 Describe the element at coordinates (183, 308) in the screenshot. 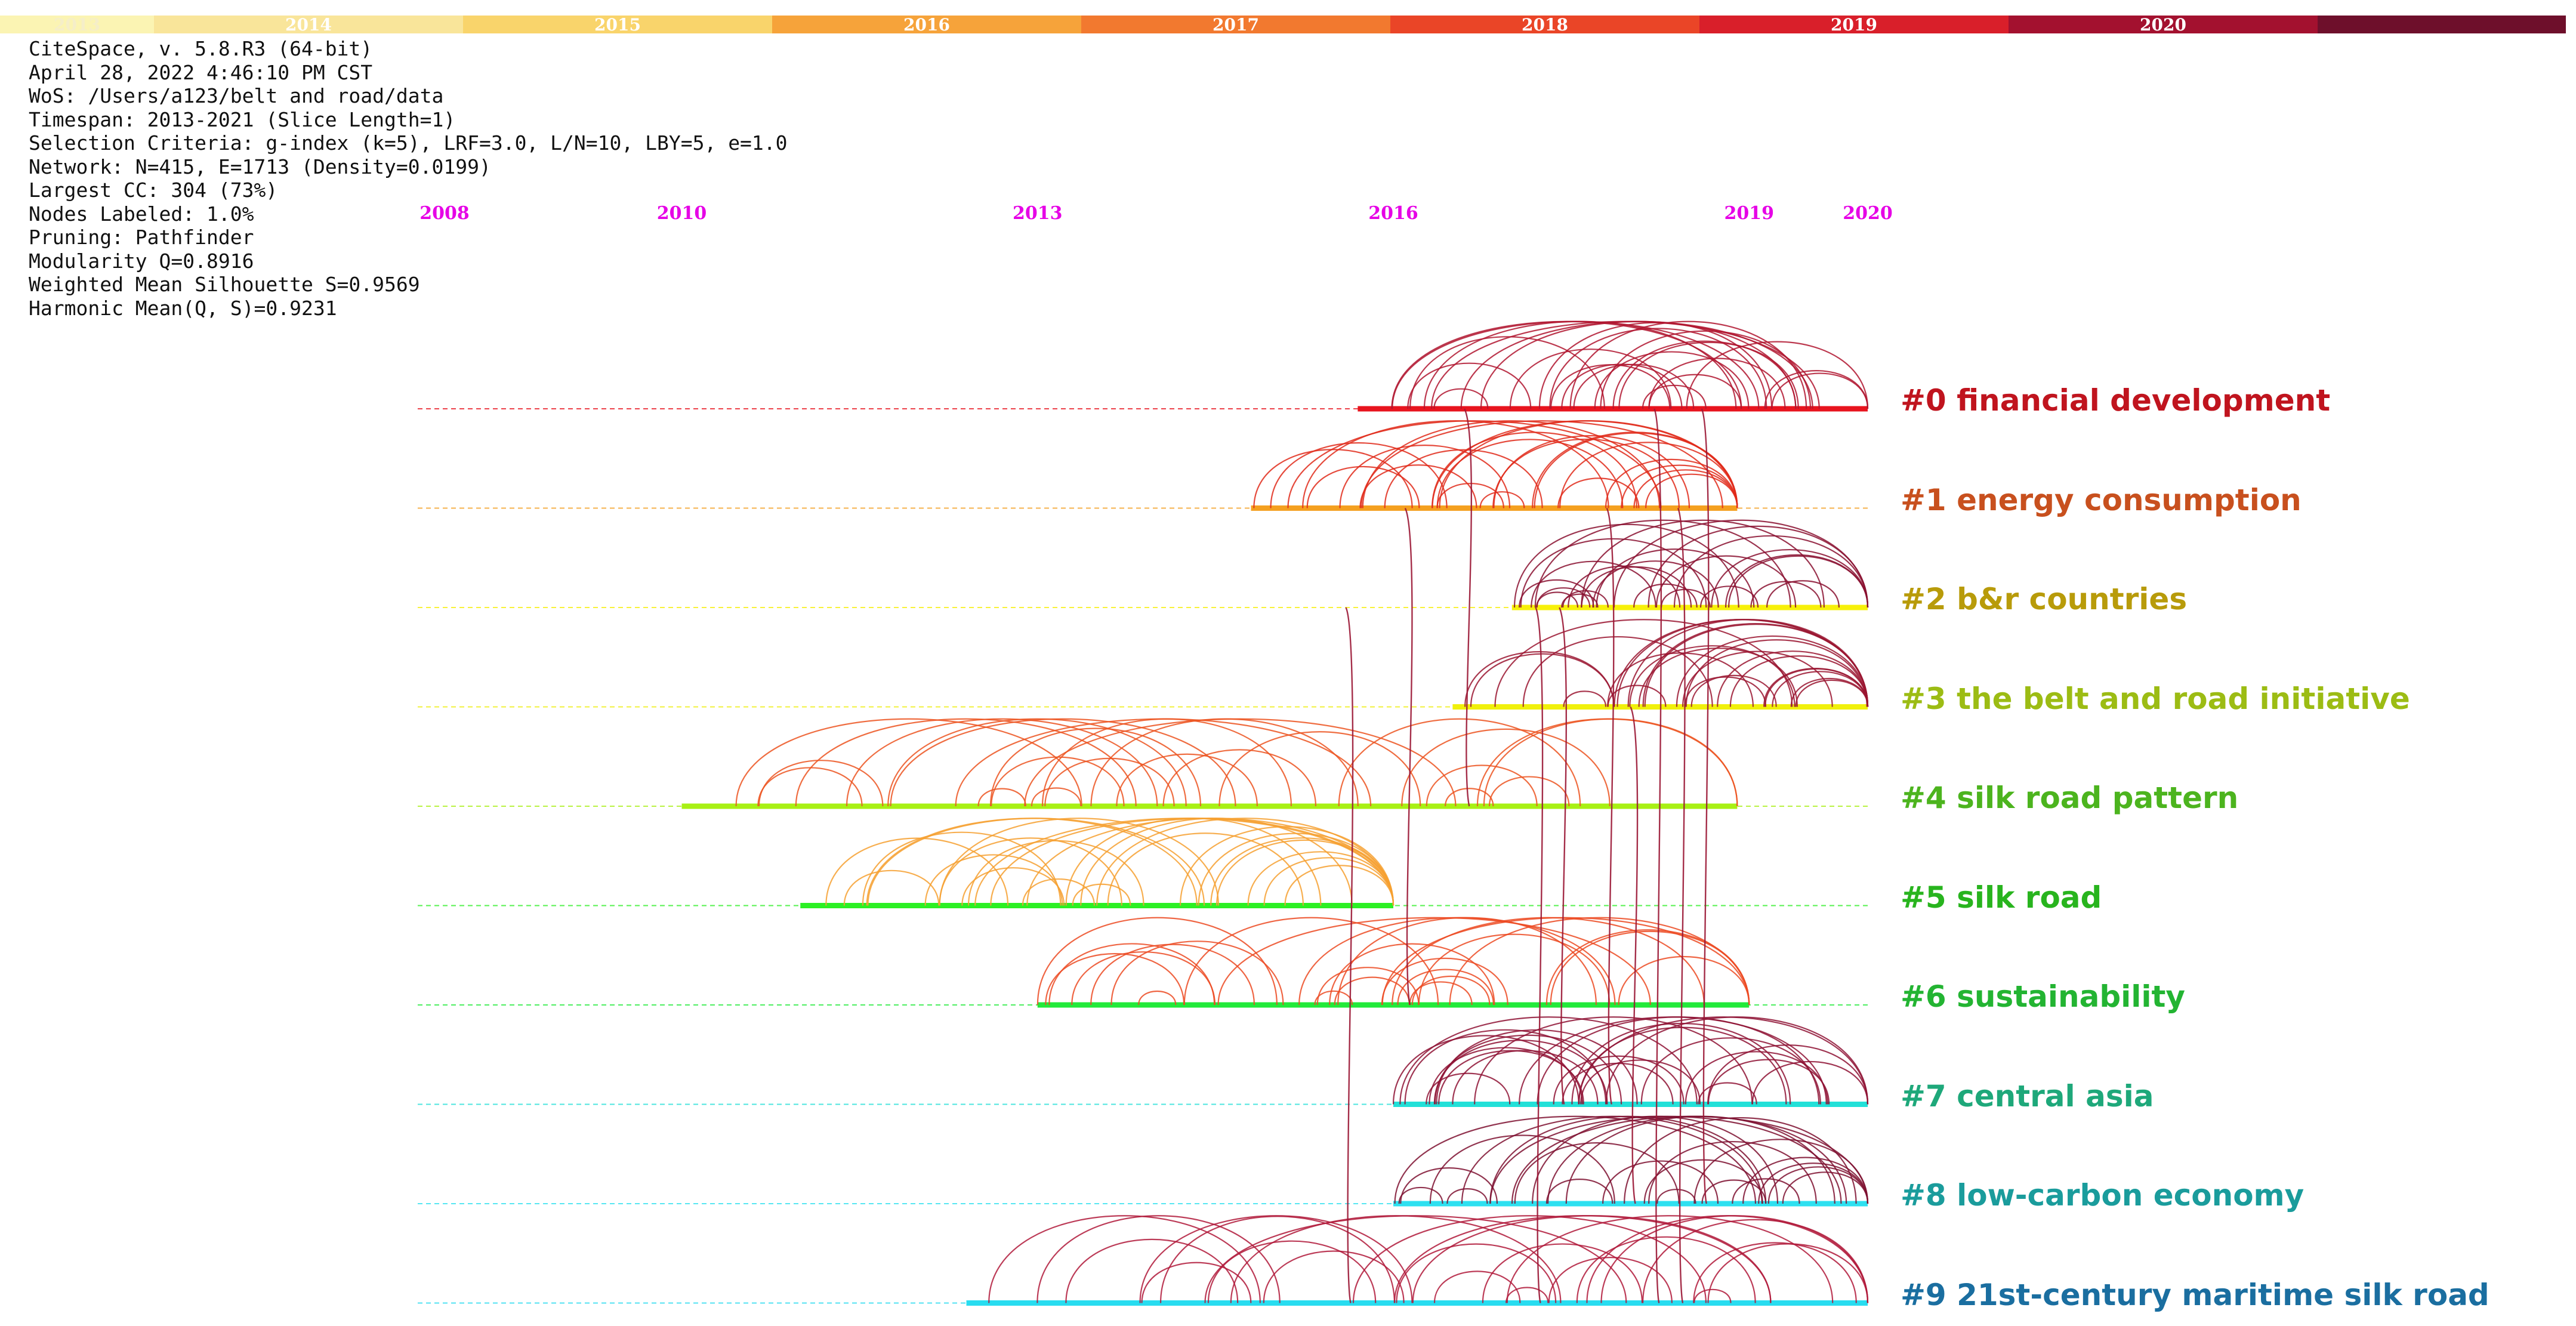

I see `info-line: Harmonic Mean(Q, S)=0.9231` at that location.